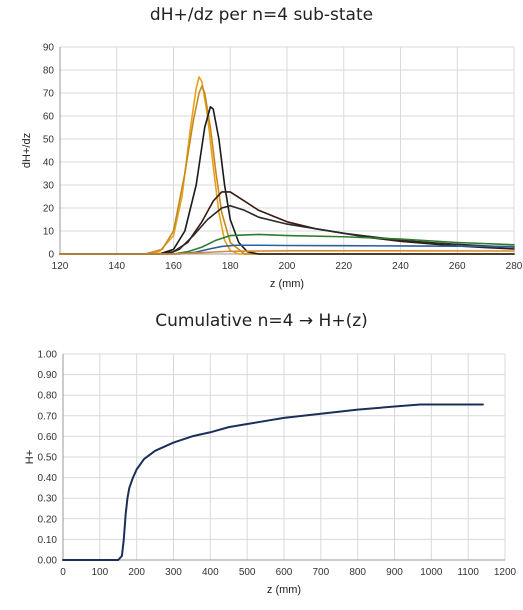  Describe the element at coordinates (357, 572) in the screenshot. I see `x-tick-label: 800` at that location.